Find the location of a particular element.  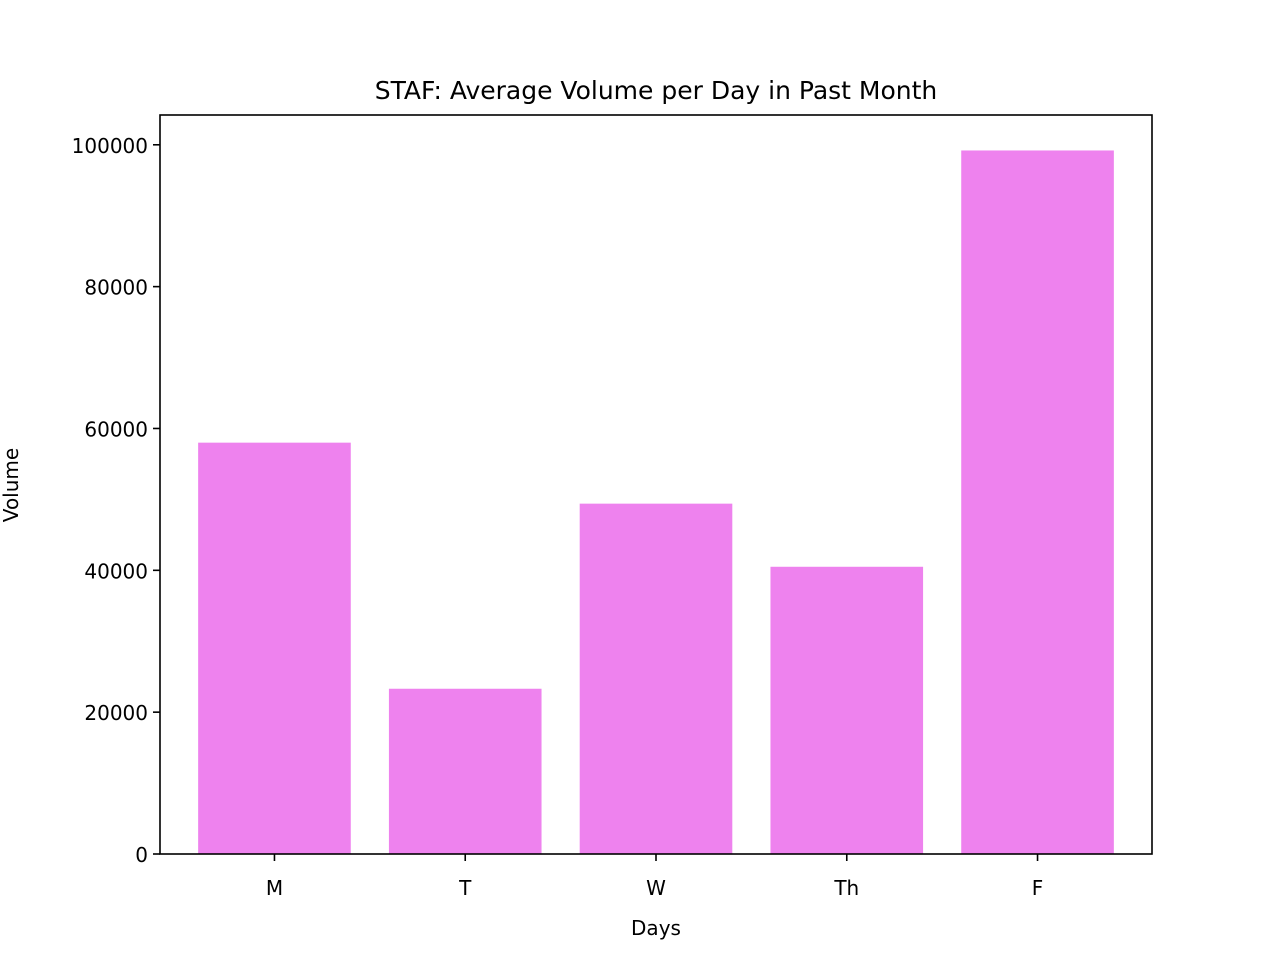

y-tick-label: 0 is located at coordinates (141, 855).